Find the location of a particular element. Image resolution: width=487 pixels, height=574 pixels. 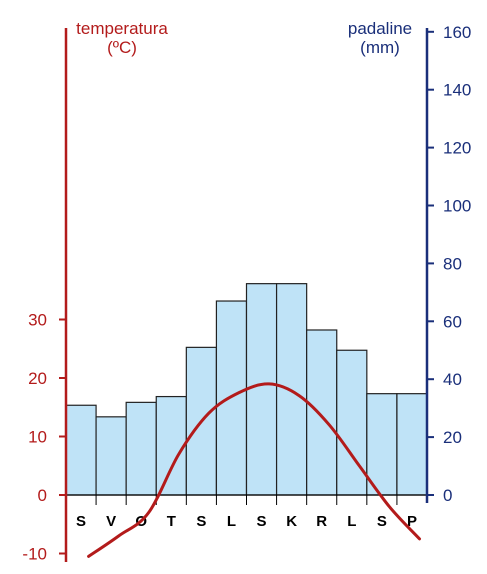

month-label: P is located at coordinates (412, 521).